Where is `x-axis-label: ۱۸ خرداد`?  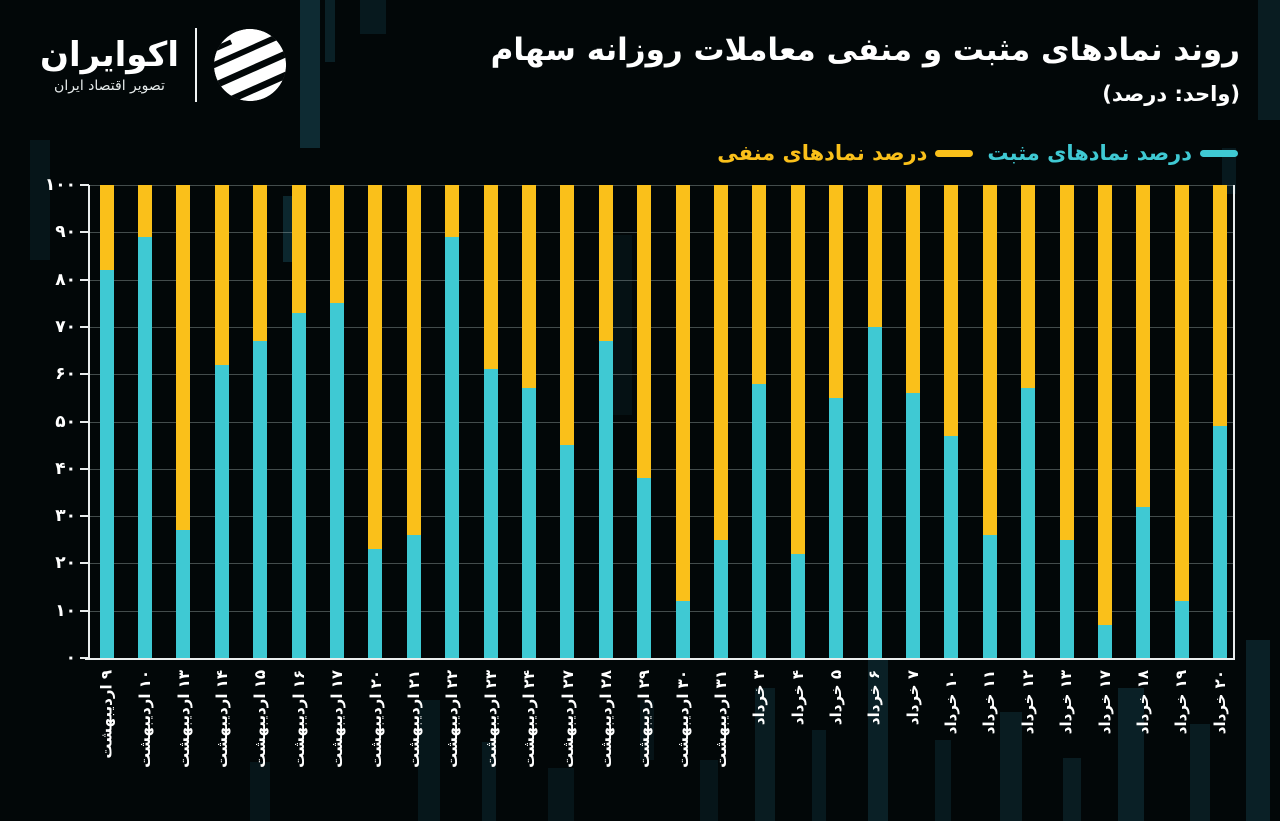 x-axis-label: ۱۸ خرداد is located at coordinates (1143, 702).